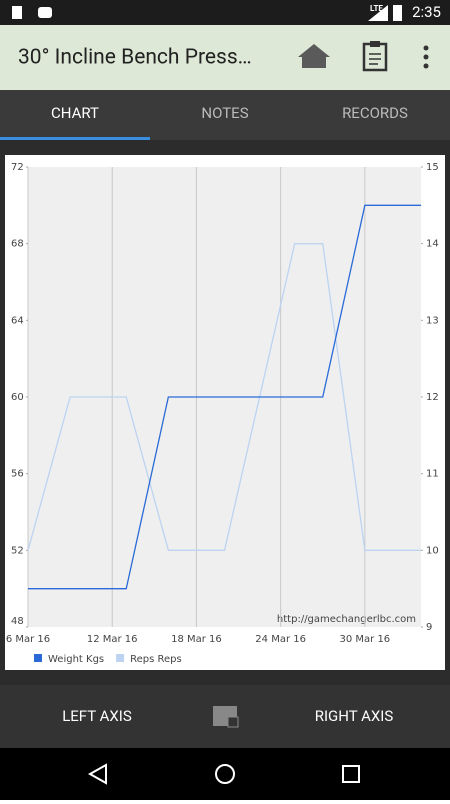 The width and height of the screenshot is (450, 804). What do you see at coordinates (28, 639) in the screenshot?
I see `x-tick-label: 6 Mar 16` at bounding box center [28, 639].